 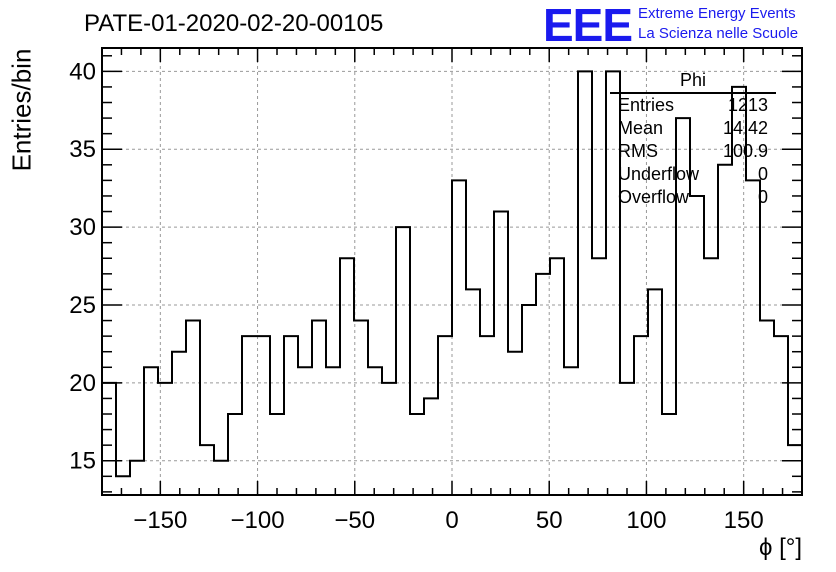 I want to click on x-axis-label: ϕ [°], so click(x=780, y=547).